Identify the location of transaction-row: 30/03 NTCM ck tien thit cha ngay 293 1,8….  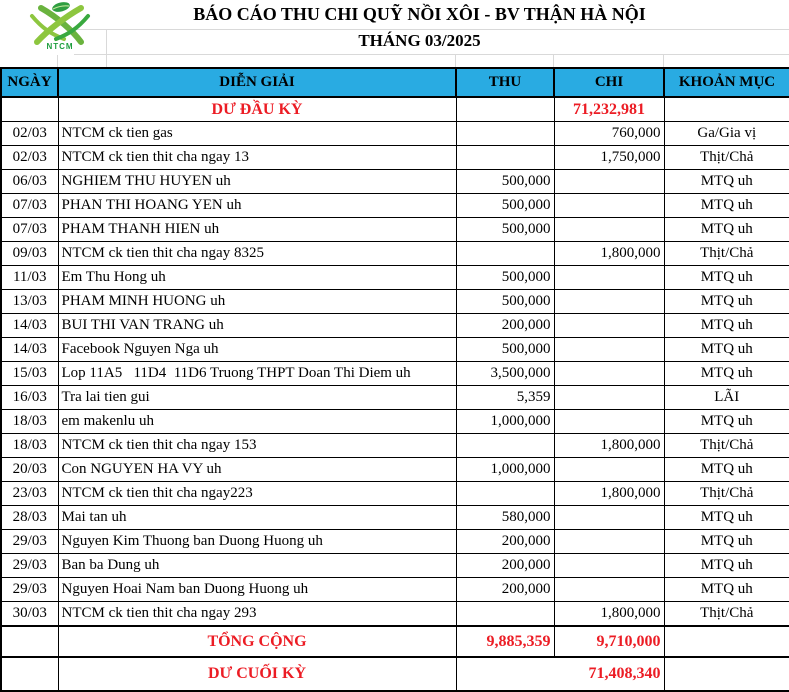
(394, 614).